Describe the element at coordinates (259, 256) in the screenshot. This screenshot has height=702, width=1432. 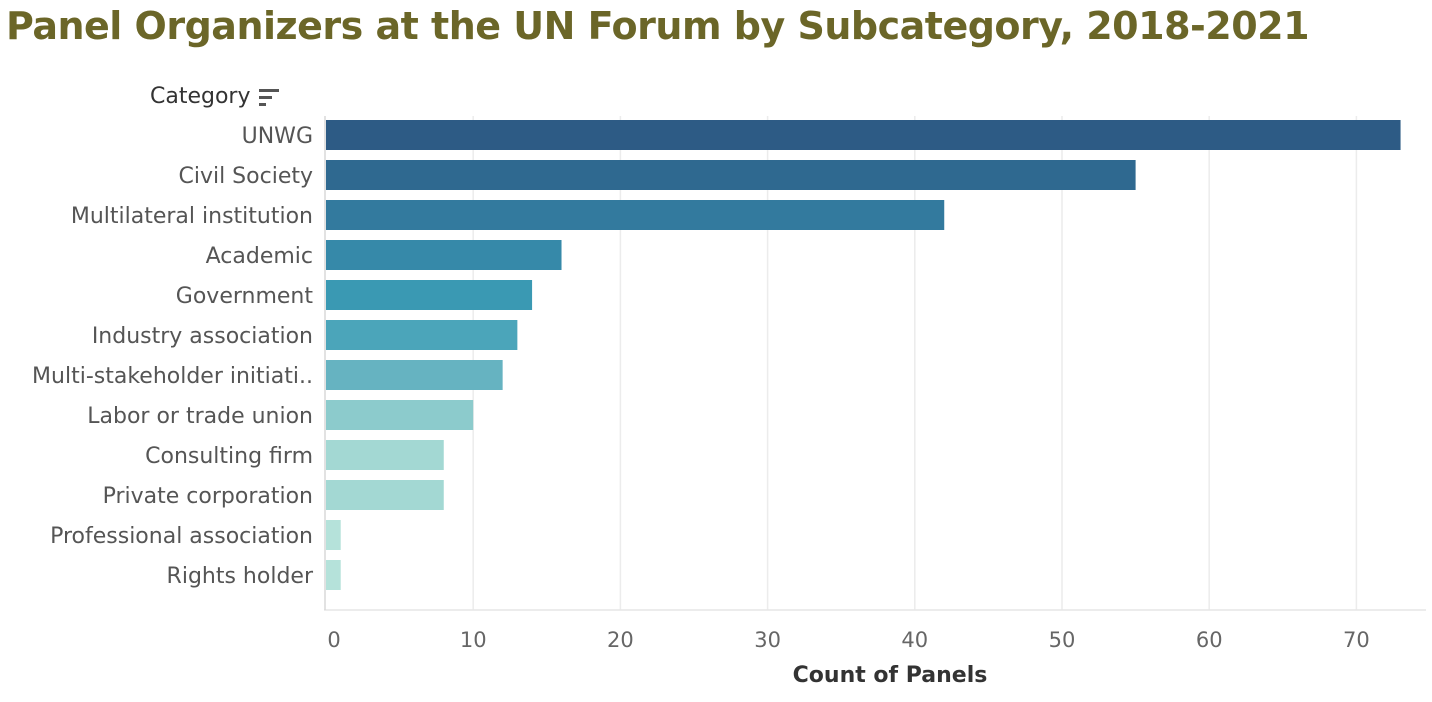
I see `category-label: Academic` at that location.